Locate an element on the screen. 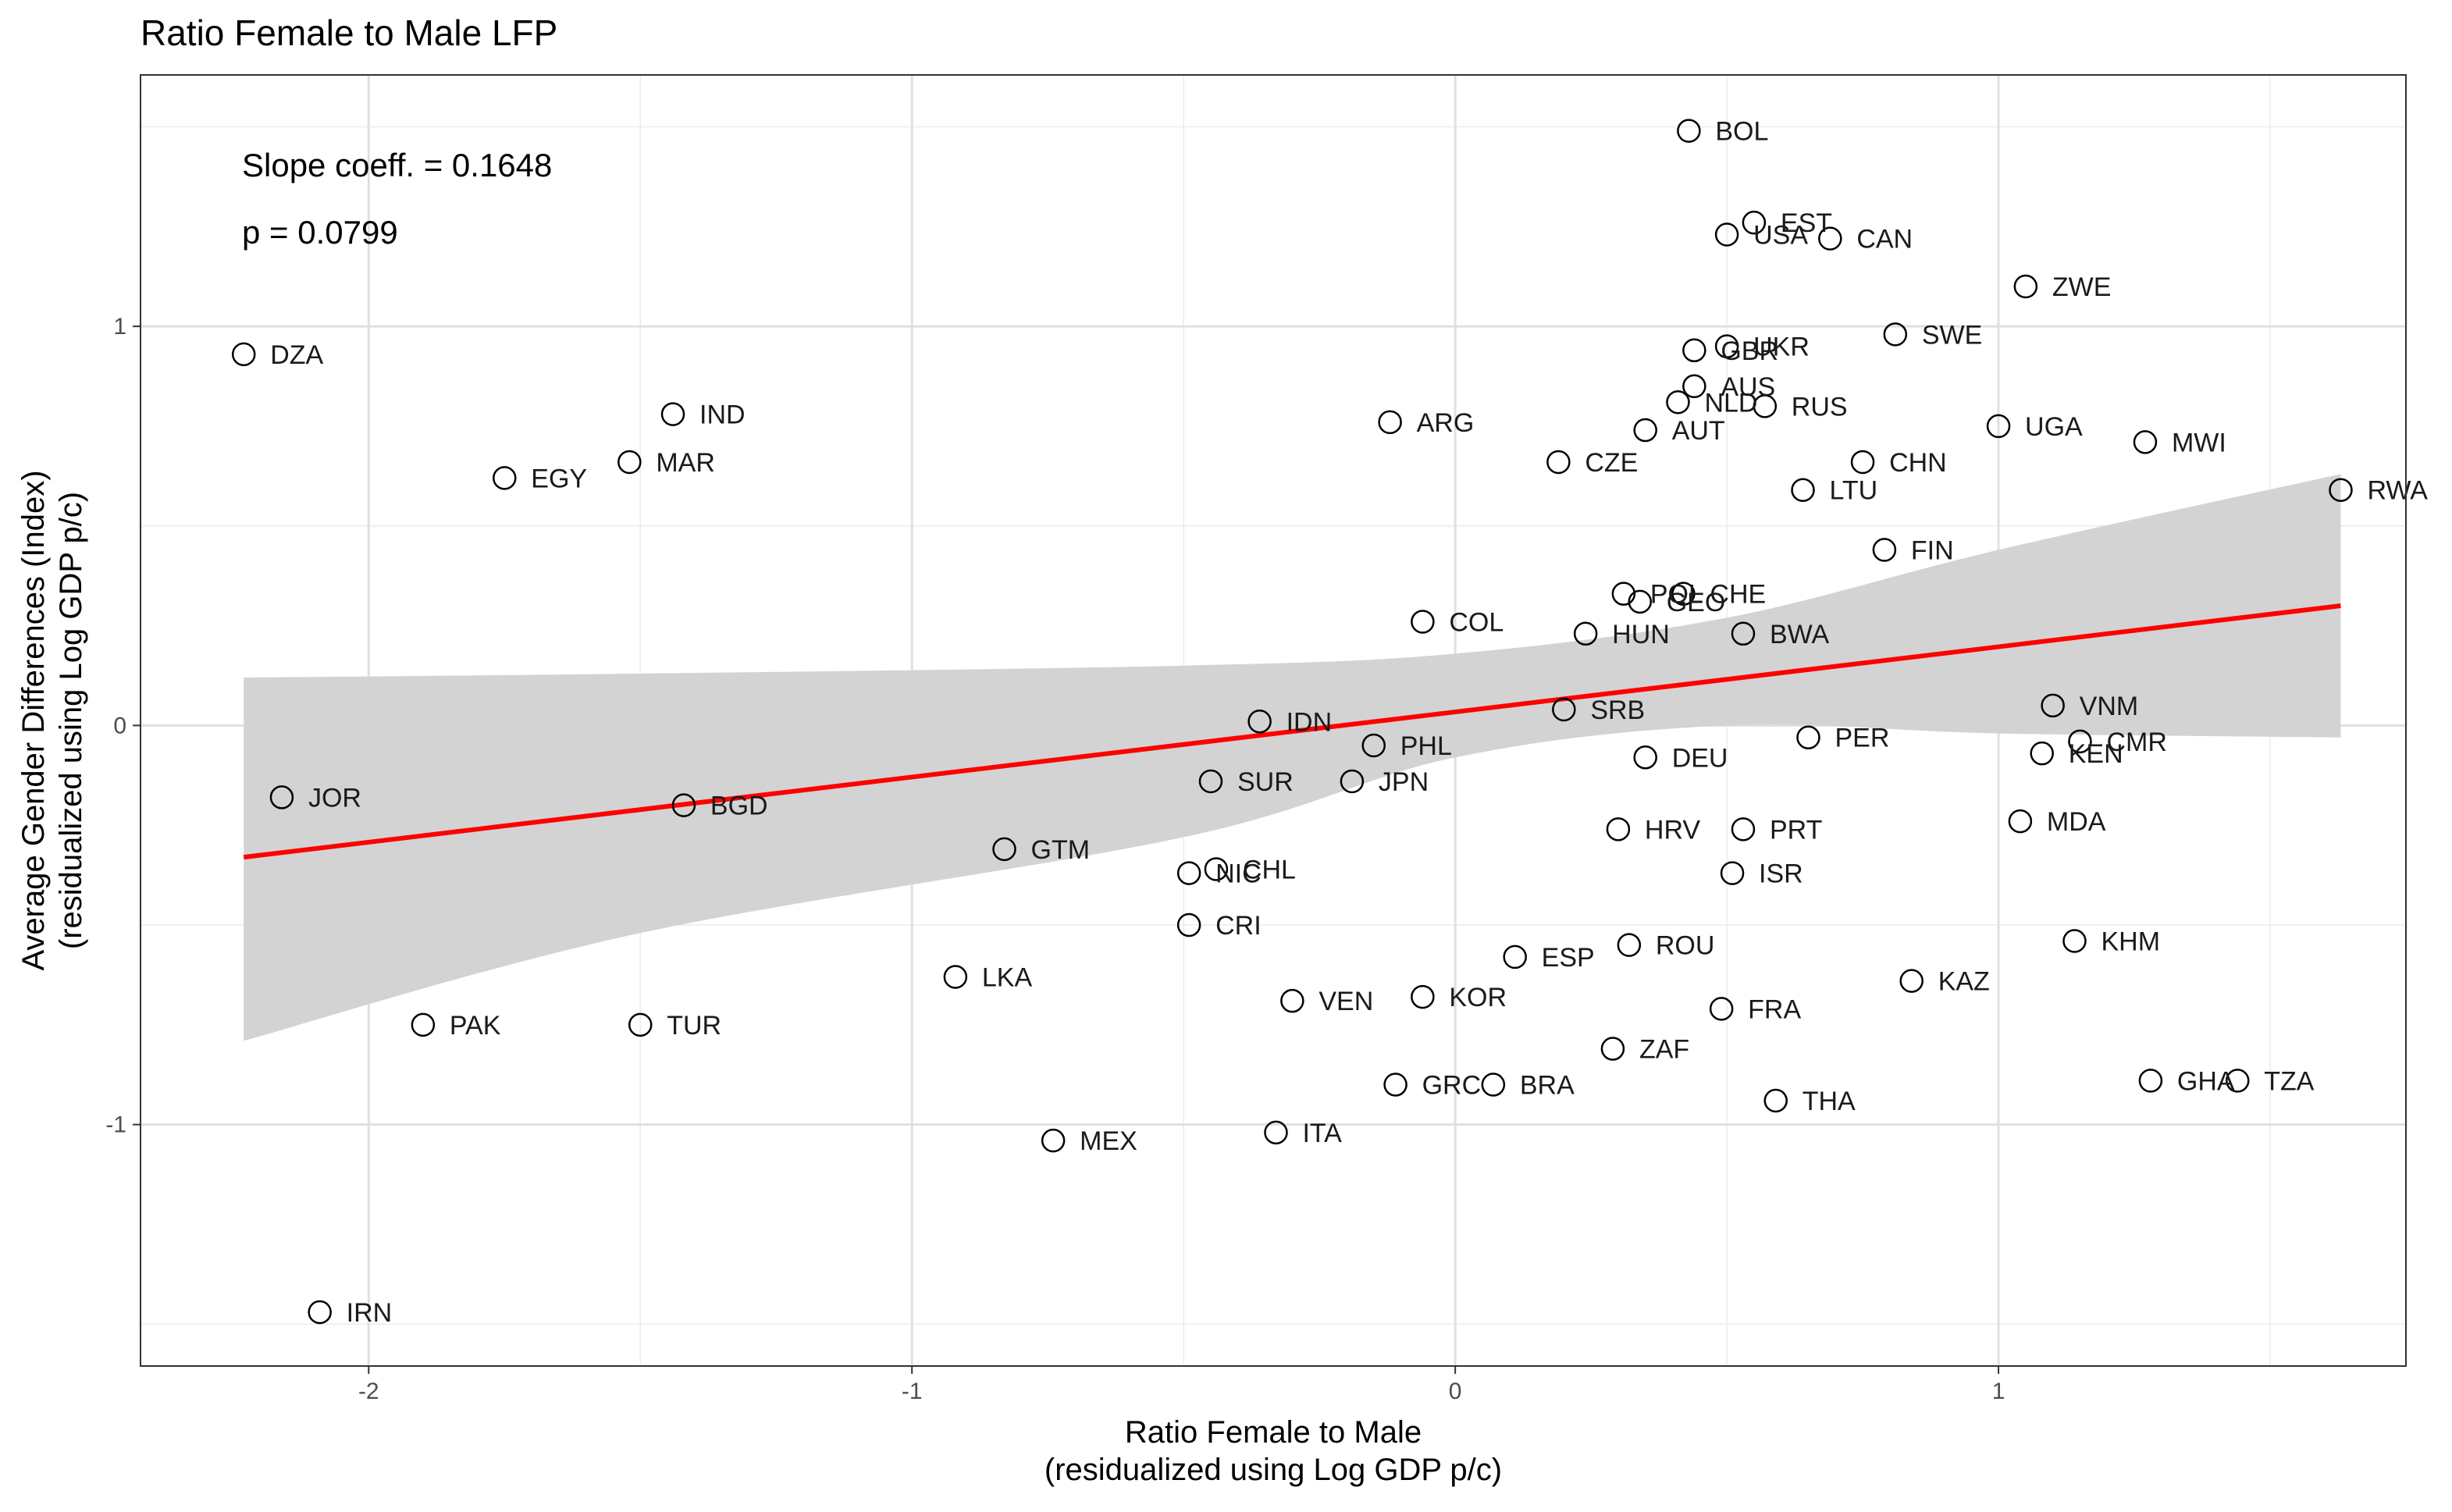  point-pak is located at coordinates (423, 1024).